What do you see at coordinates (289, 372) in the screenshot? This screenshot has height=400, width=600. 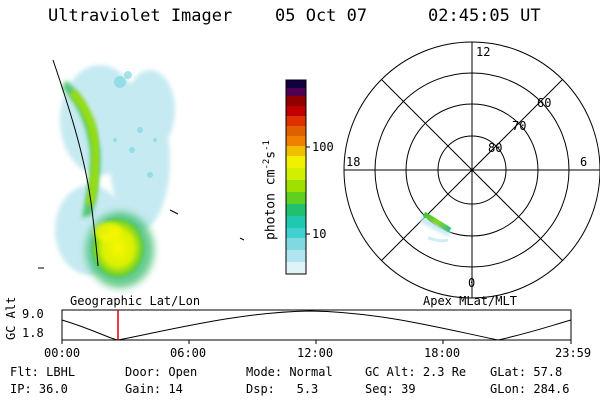 I see `info-mode: Mode: Normal` at bounding box center [289, 372].